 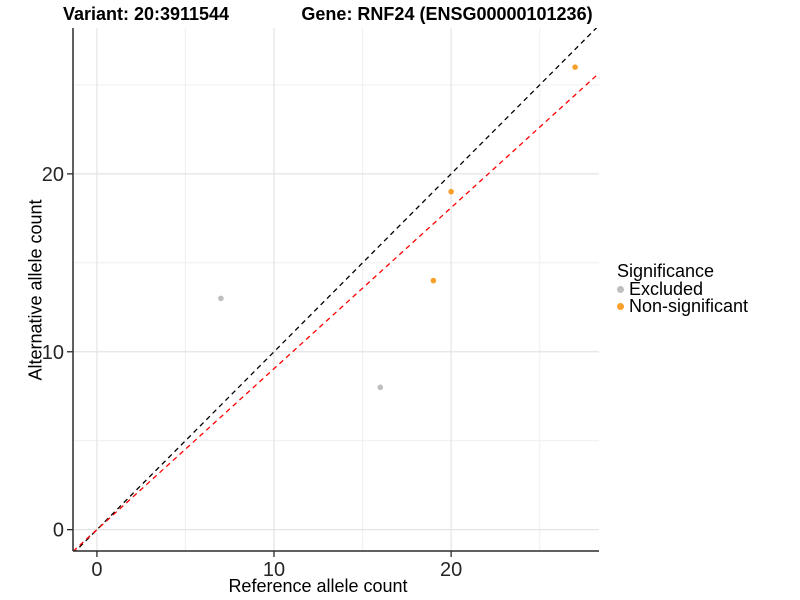 What do you see at coordinates (689, 306) in the screenshot?
I see `legend-item-label: Non-significant` at bounding box center [689, 306].